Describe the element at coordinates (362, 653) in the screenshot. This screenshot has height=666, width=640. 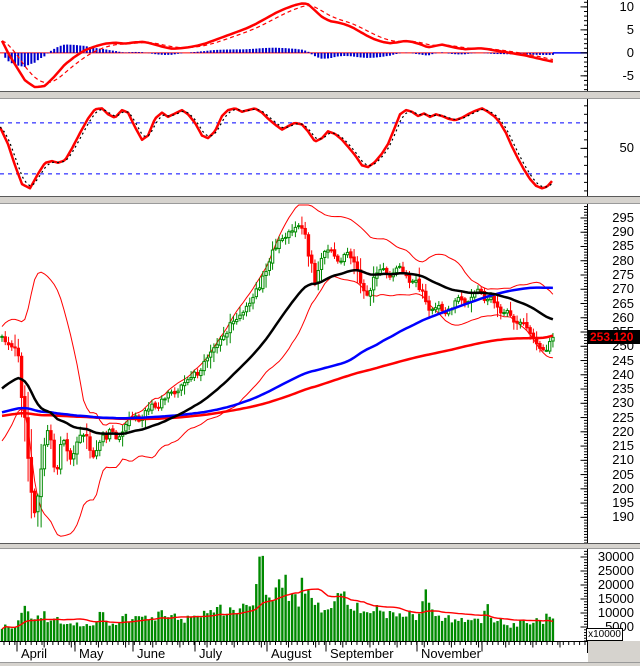
I see `month-label-september: September` at that location.